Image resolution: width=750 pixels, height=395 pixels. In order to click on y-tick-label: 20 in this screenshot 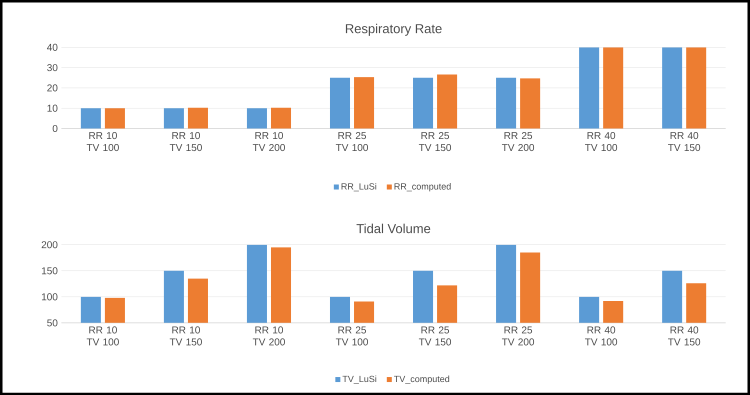, I will do `click(52, 88)`.